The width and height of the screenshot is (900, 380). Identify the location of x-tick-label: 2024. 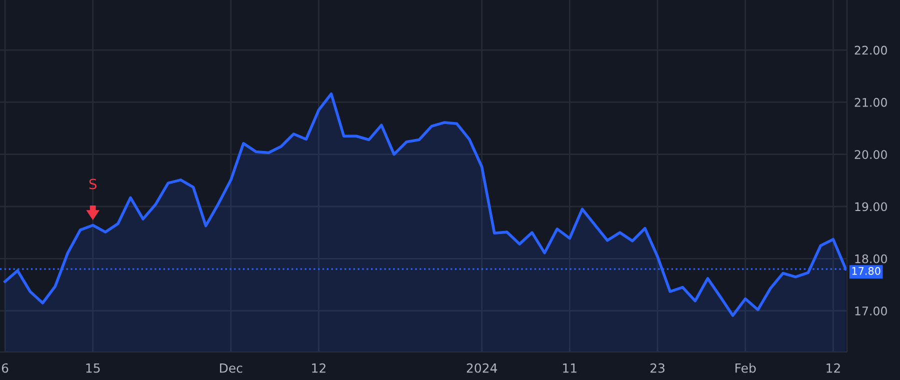
(482, 368).